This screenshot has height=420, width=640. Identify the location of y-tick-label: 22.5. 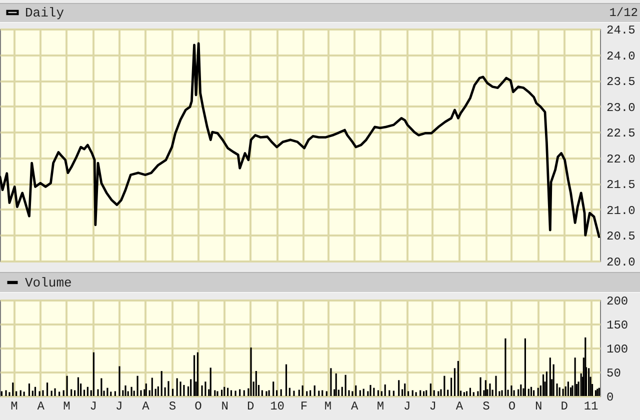
(621, 133).